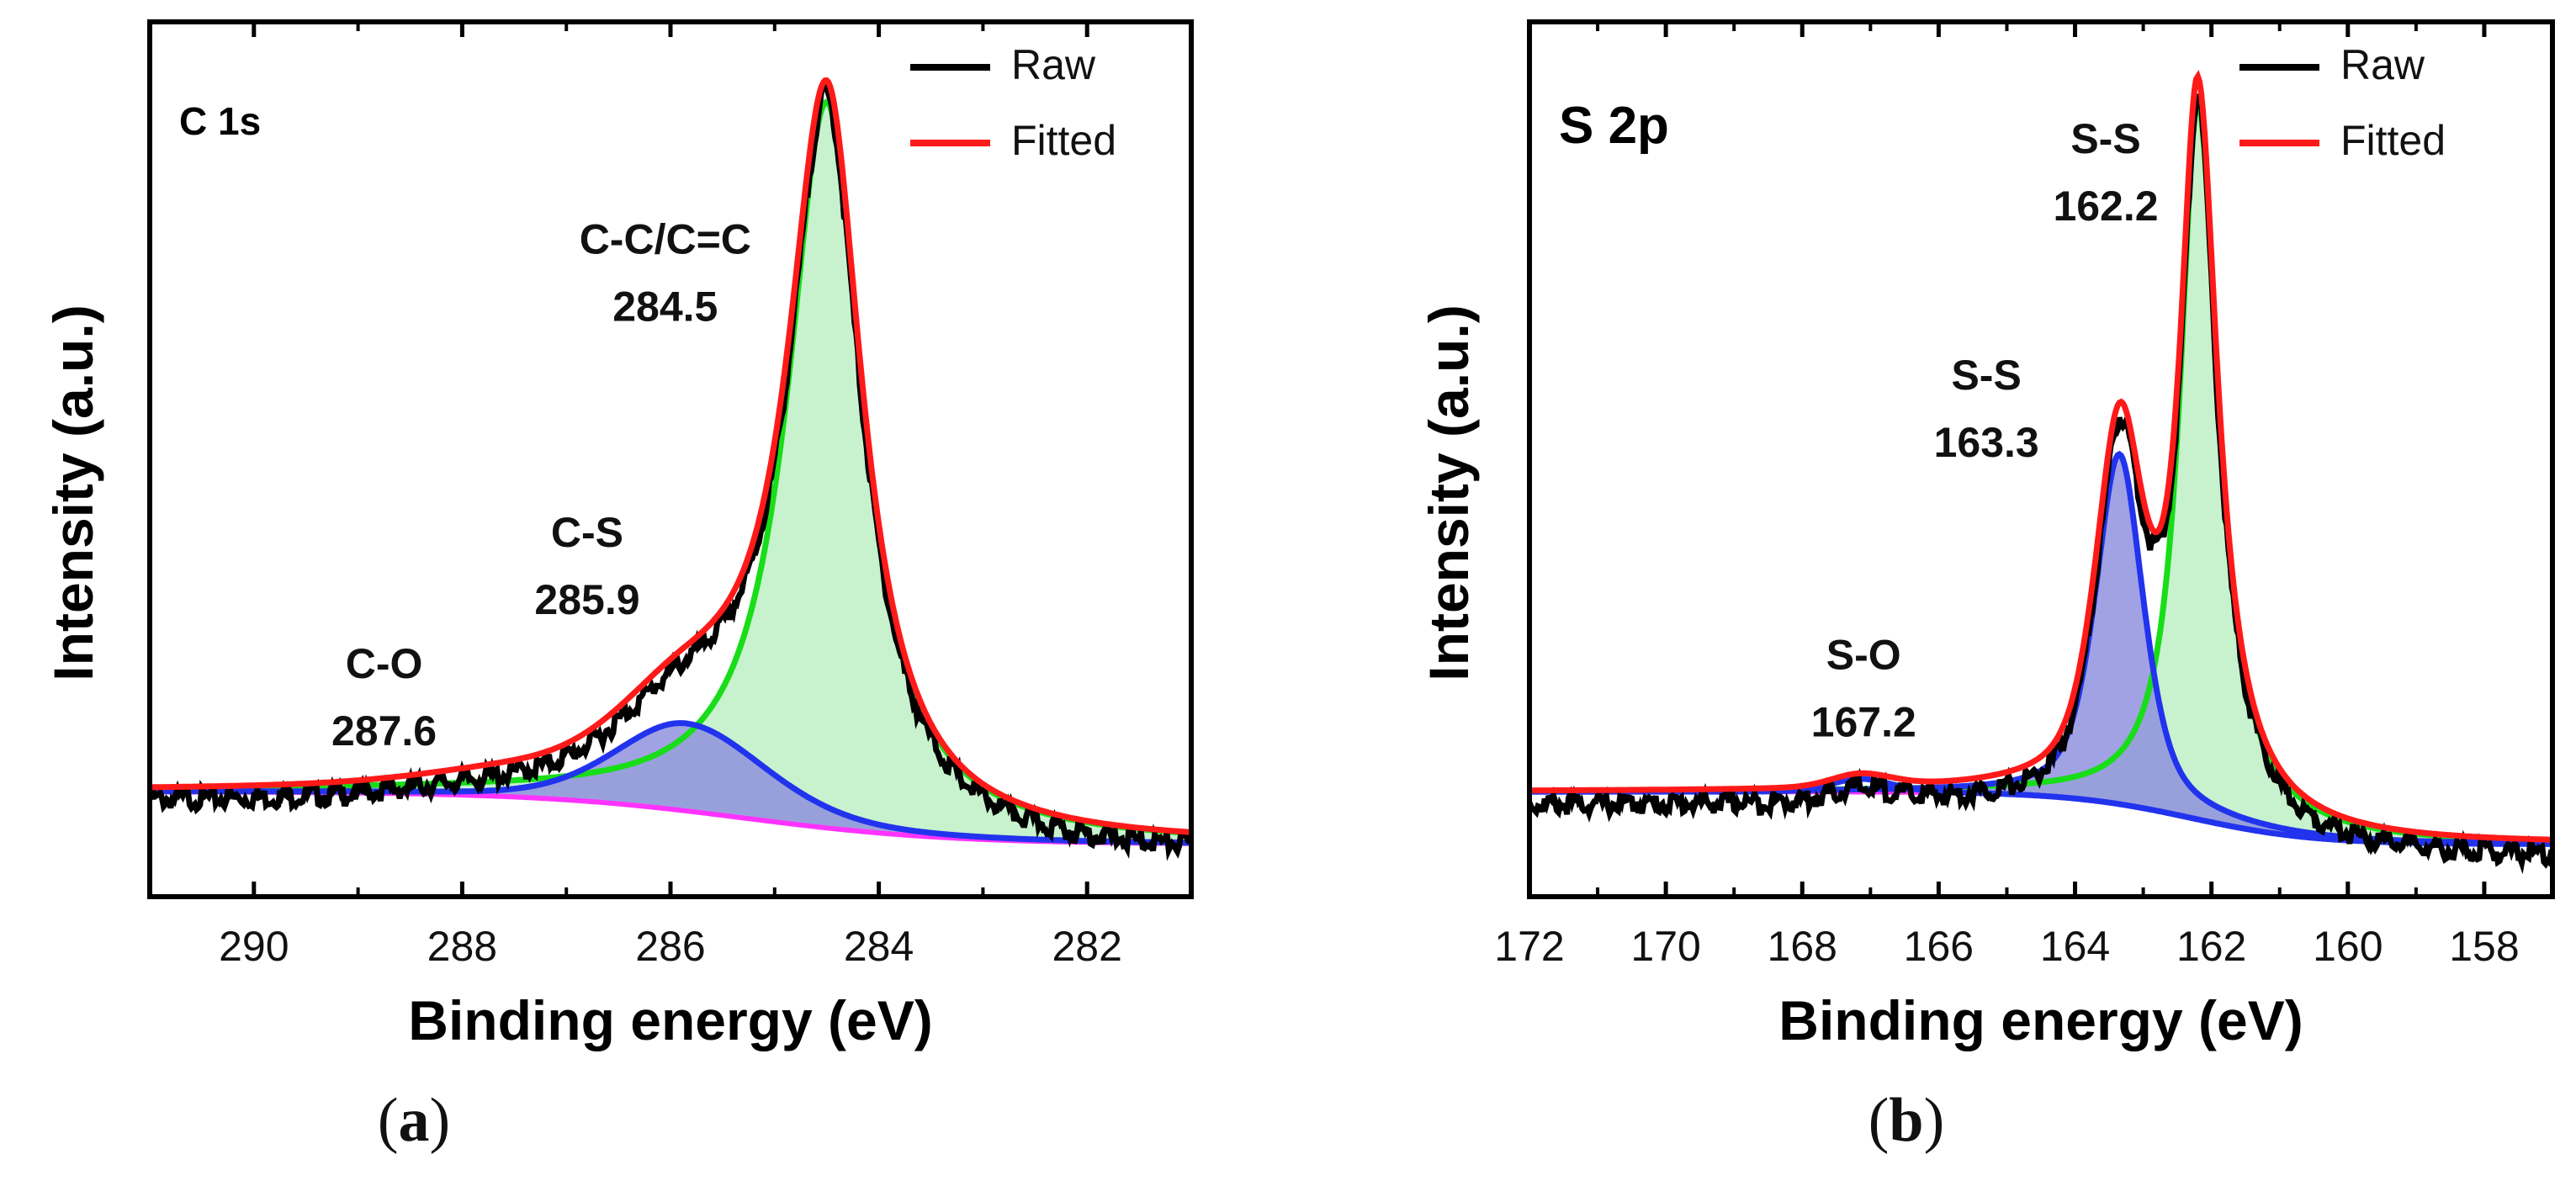  I want to click on caption-a: (a), so click(413, 1121).